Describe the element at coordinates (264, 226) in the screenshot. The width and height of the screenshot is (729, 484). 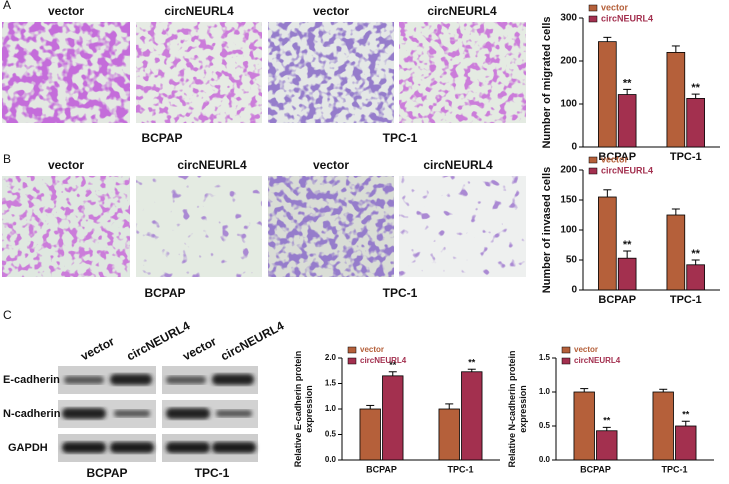
I see `micrographs-b` at that location.